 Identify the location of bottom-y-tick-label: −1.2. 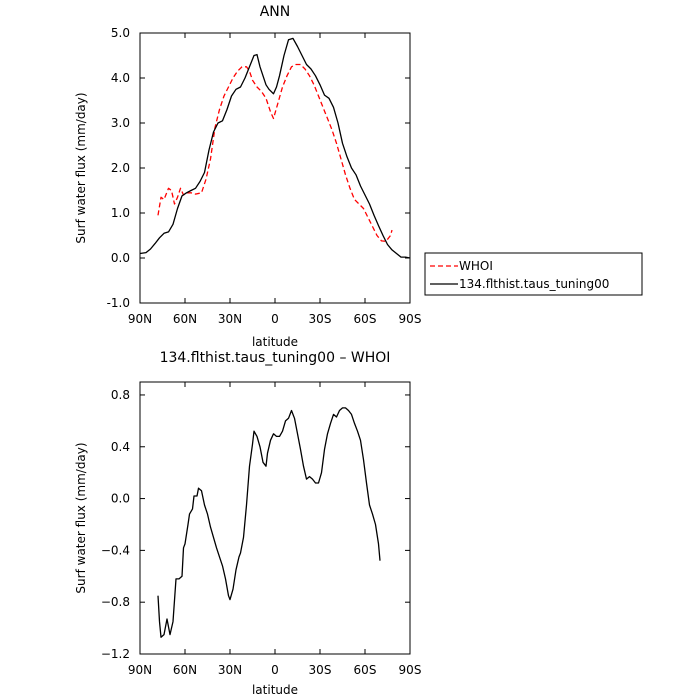
(115, 654).